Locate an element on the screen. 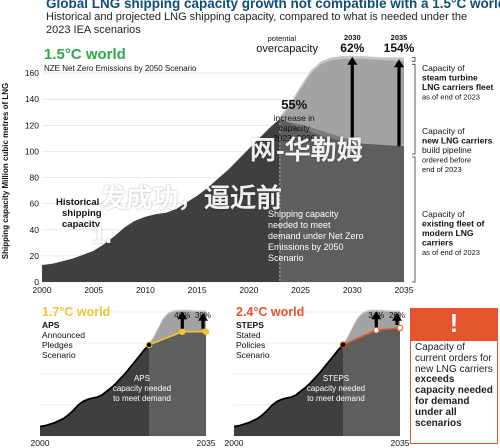 The height and width of the screenshot is (448, 500). aps-needed-area is located at coordinates (177, 383).